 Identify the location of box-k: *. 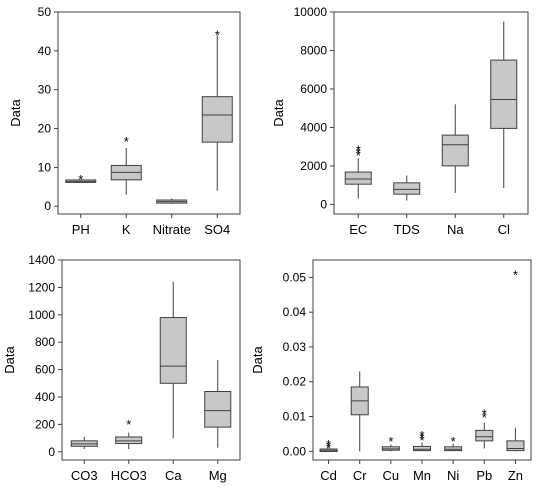
(126, 164).